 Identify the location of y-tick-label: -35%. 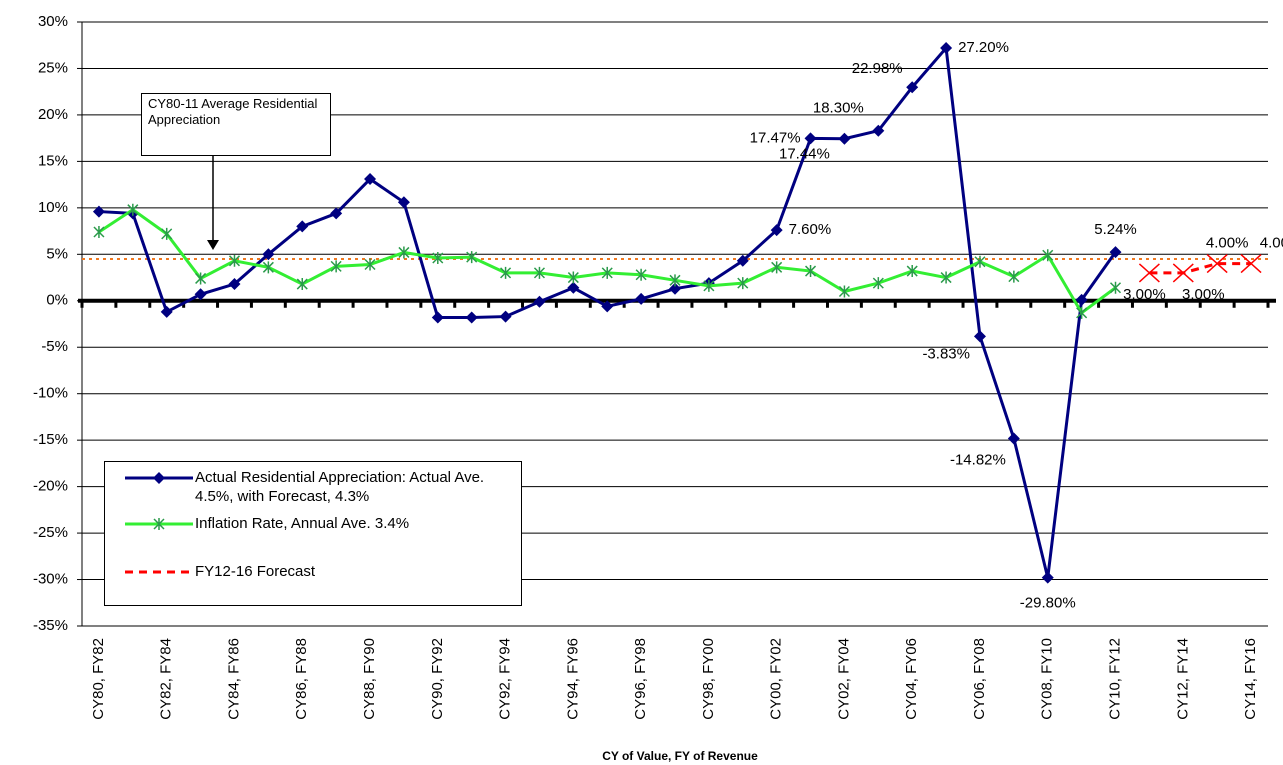
(50, 625).